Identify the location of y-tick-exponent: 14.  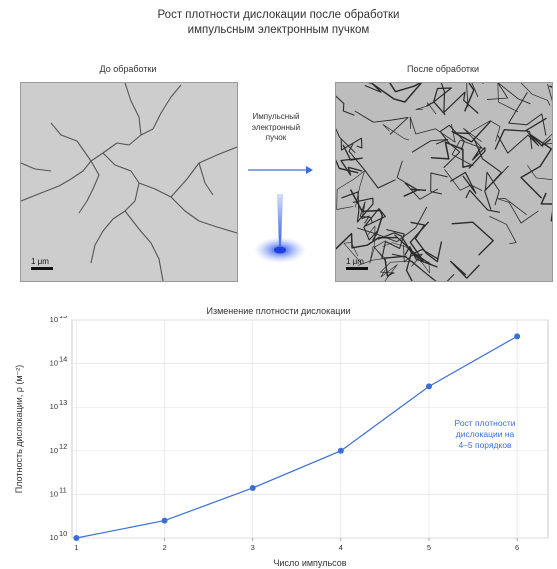
(63, 359).